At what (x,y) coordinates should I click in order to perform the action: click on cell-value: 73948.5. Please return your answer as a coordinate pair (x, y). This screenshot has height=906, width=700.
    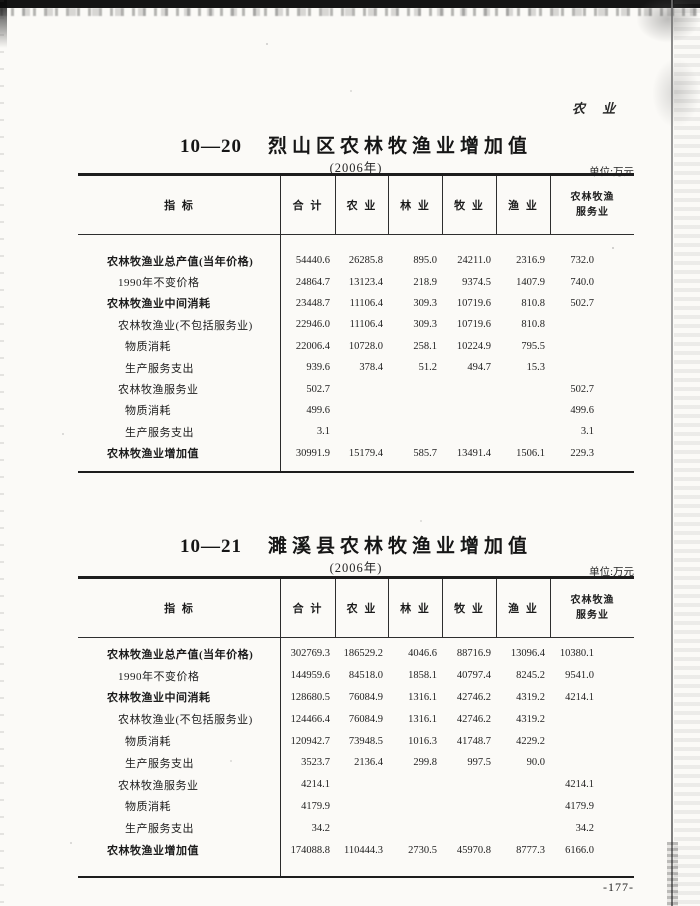
    Looking at the image, I should click on (365, 741).